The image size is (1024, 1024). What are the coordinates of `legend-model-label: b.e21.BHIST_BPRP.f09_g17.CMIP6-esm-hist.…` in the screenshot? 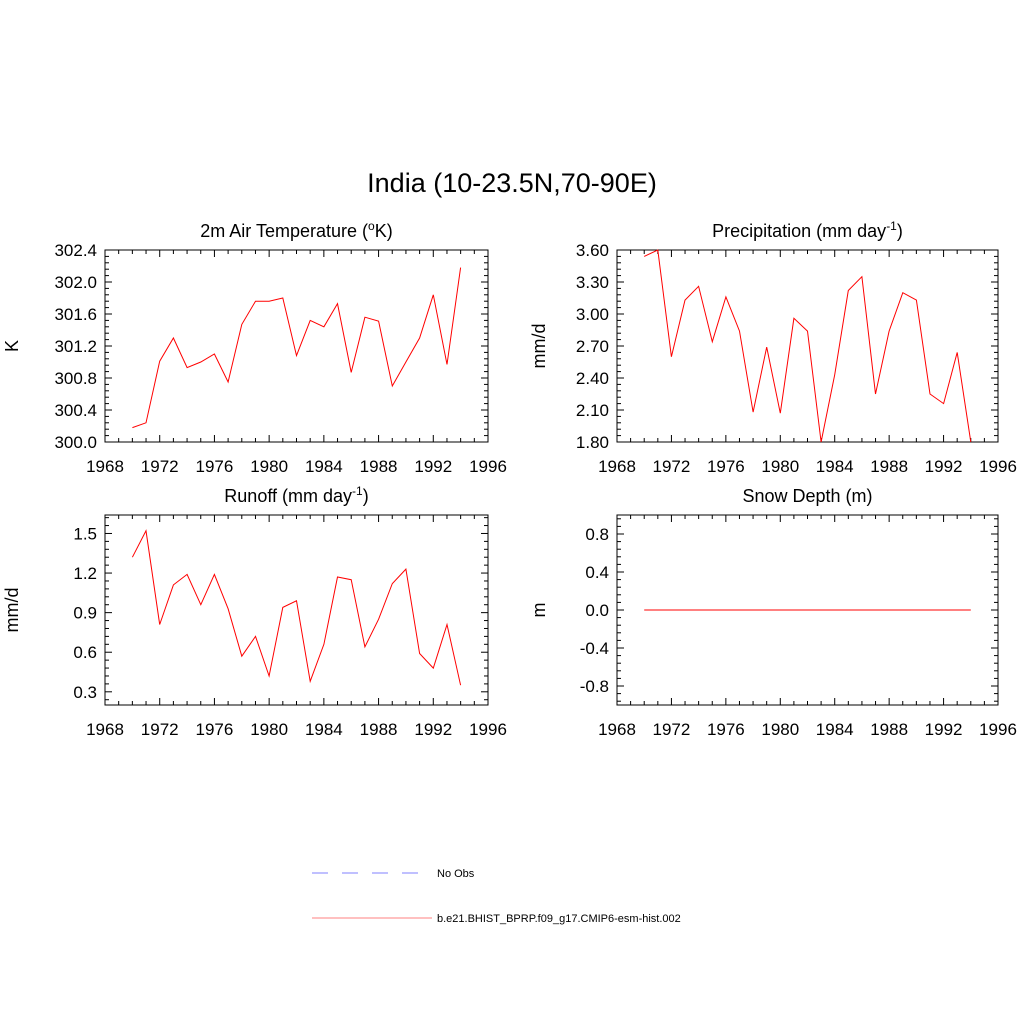 It's located at (559, 919).